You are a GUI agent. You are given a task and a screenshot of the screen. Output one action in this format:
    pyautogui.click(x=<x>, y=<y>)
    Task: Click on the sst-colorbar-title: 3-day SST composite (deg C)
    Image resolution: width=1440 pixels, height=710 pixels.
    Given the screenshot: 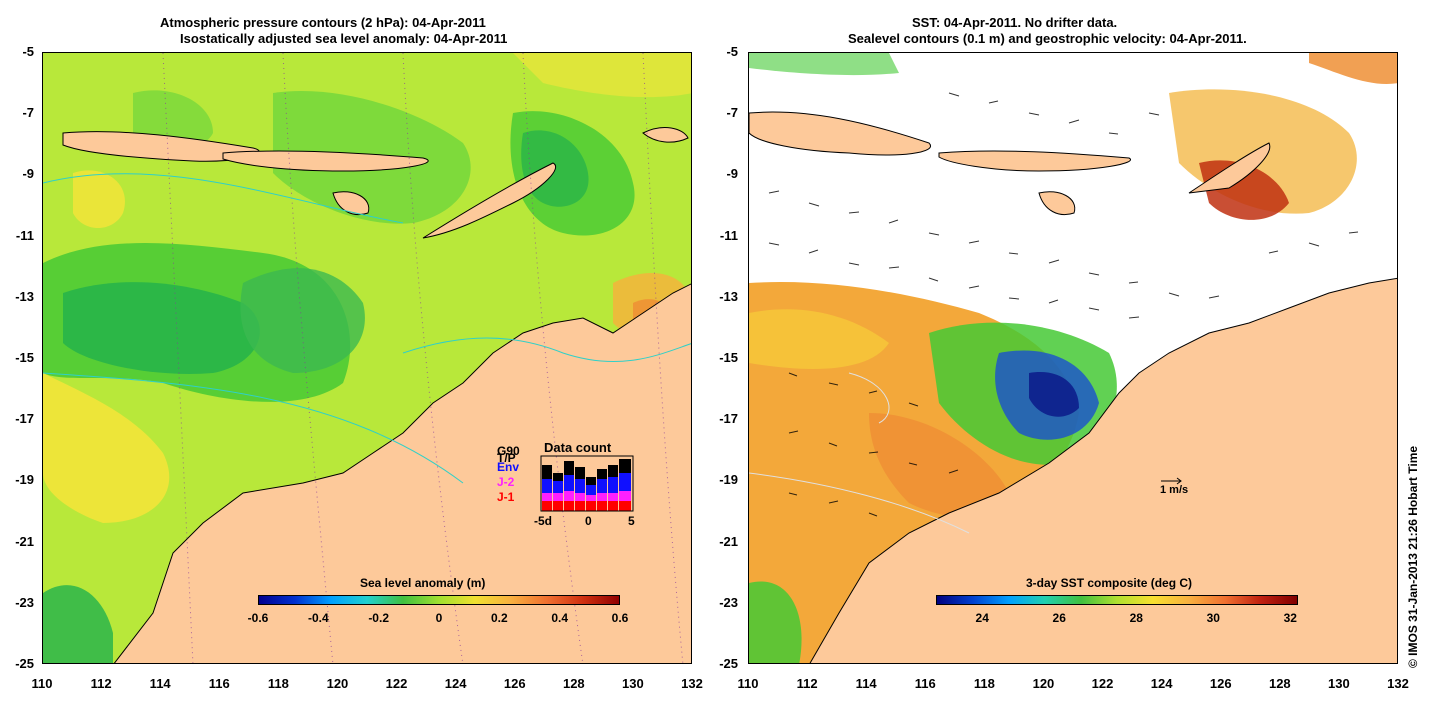 What is the action you would take?
    pyautogui.click(x=1109, y=583)
    